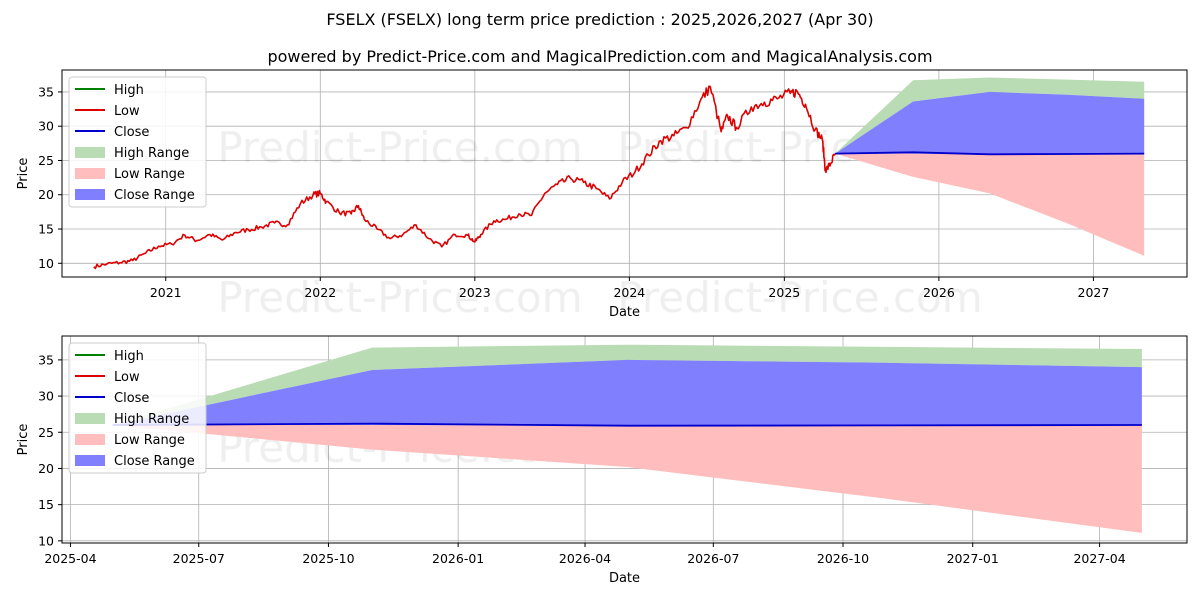 This screenshot has width=1200, height=604. I want to click on x-tick-label: 2026-01, so click(458, 558).